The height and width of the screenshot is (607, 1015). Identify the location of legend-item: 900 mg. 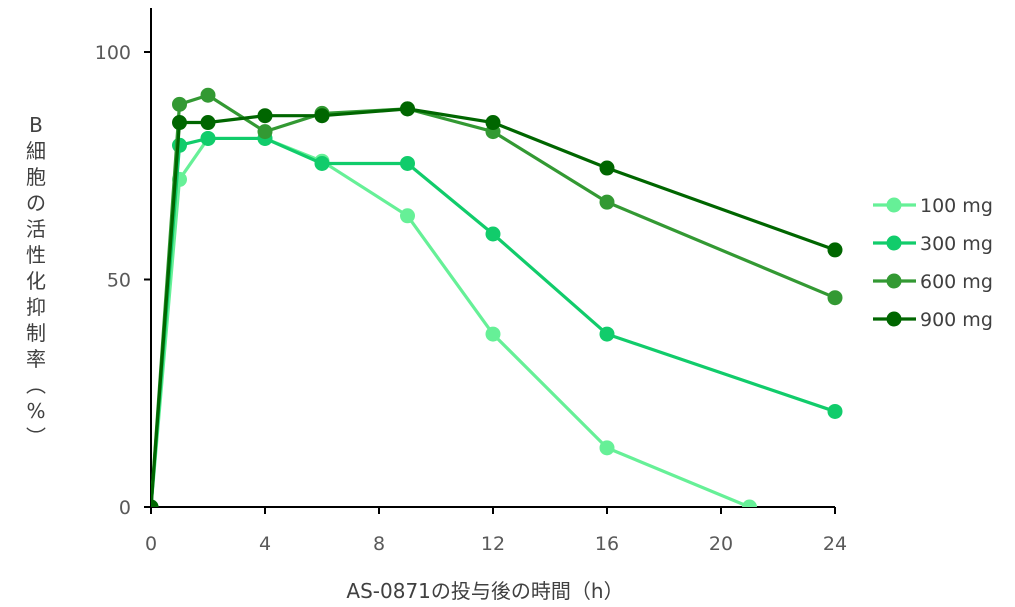
(933, 320).